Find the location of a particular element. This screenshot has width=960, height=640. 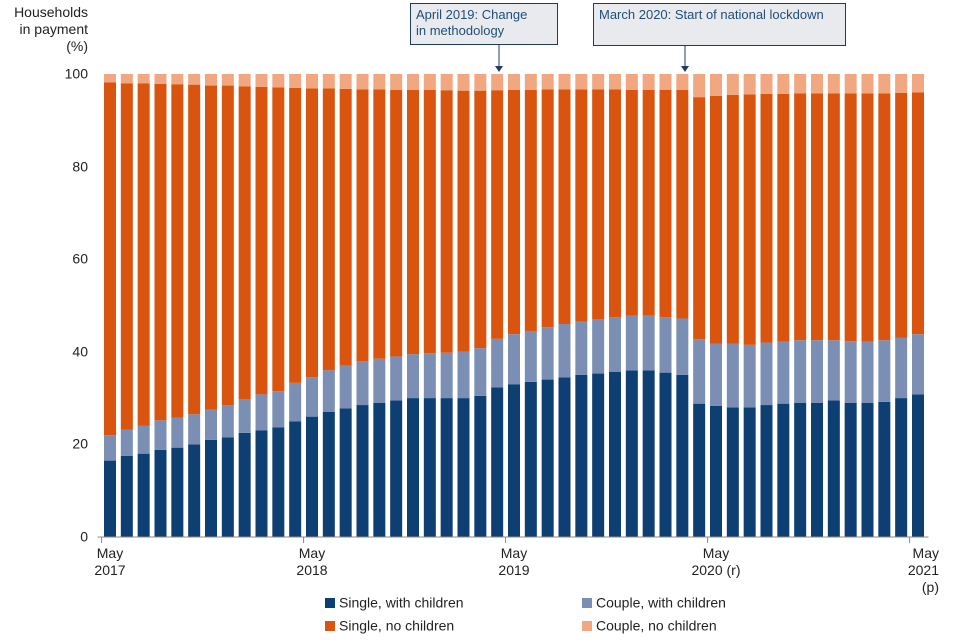

annotation-arrowhead is located at coordinates (499, 69).